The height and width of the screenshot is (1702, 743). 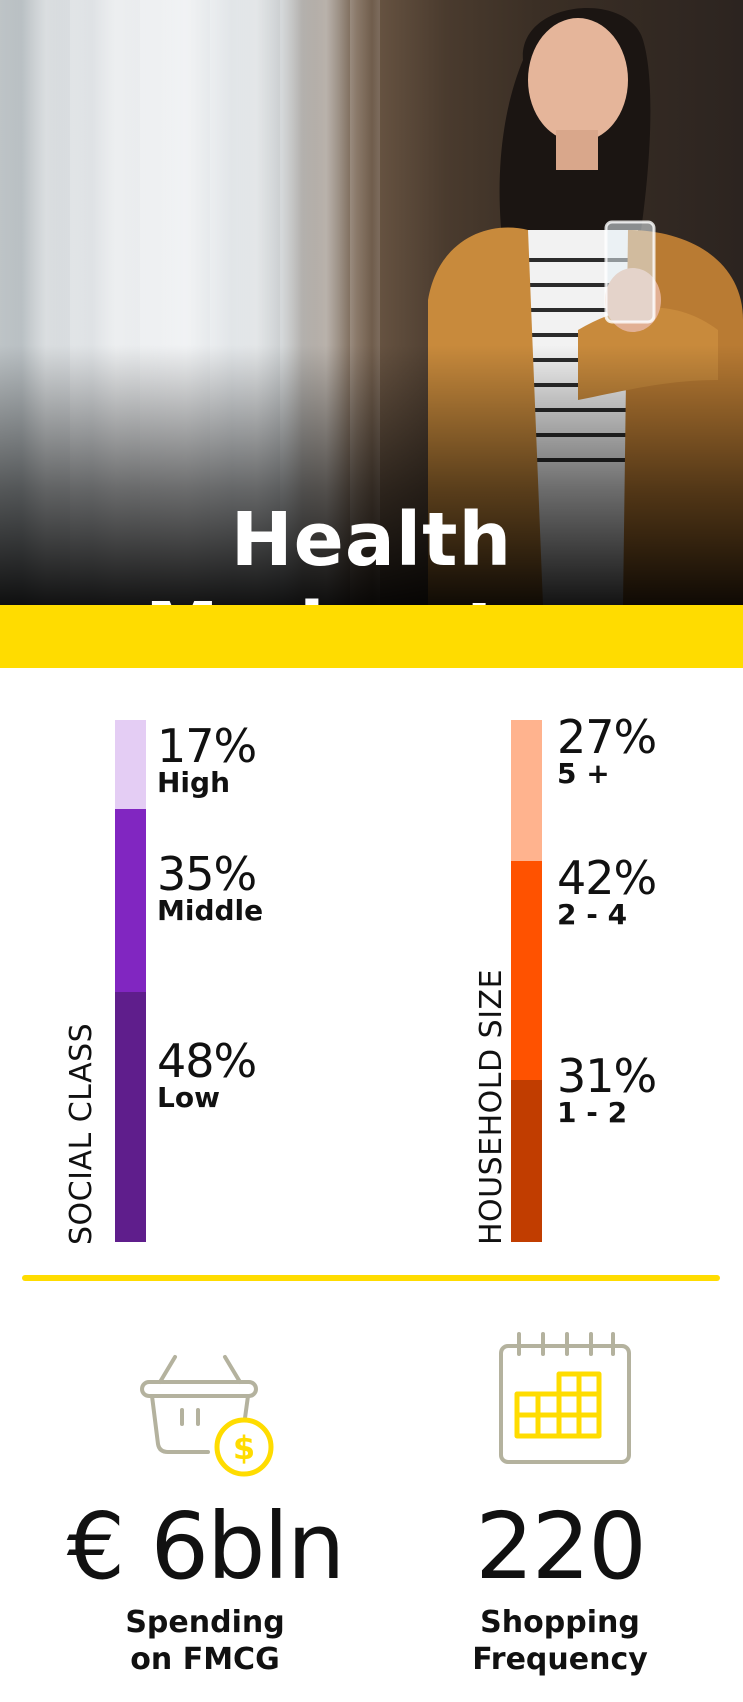 What do you see at coordinates (265, 981) in the screenshot?
I see `social-class-stacked-bar: 17% High 35% Middle 48% Low` at bounding box center [265, 981].